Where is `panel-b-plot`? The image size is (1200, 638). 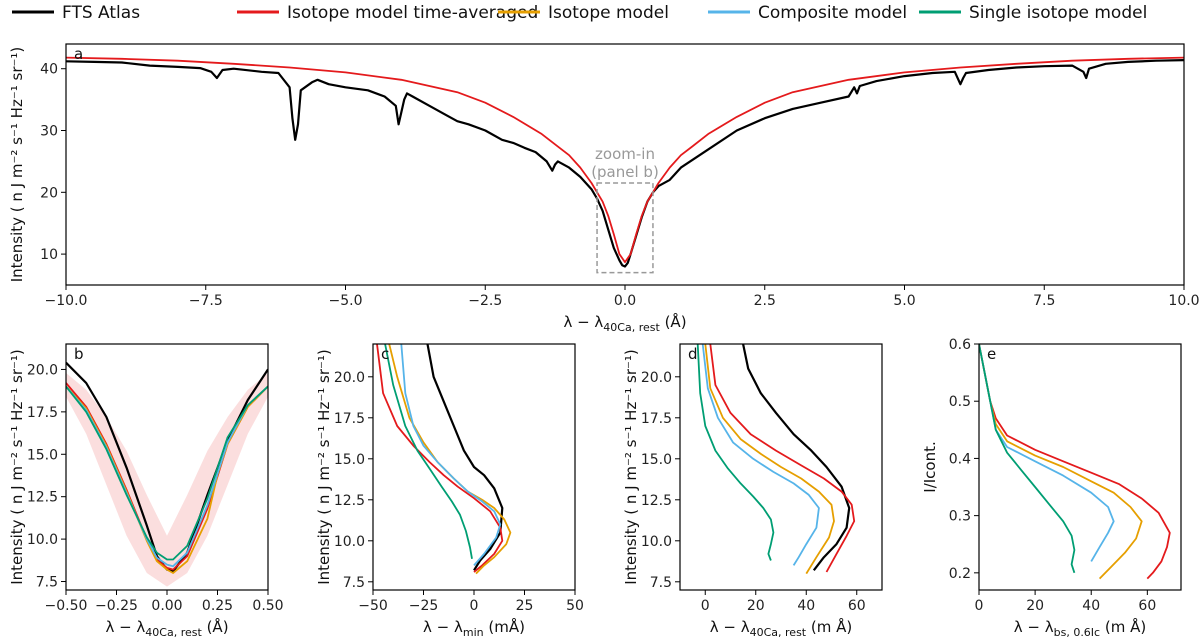
panel-b-plot is located at coordinates (167, 474).